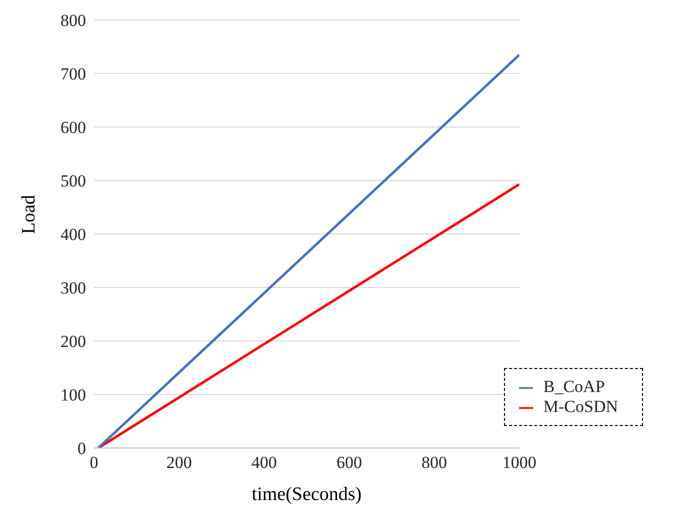 This screenshot has height=523, width=689. What do you see at coordinates (435, 462) in the screenshot?
I see `x-tick-label: 800` at bounding box center [435, 462].